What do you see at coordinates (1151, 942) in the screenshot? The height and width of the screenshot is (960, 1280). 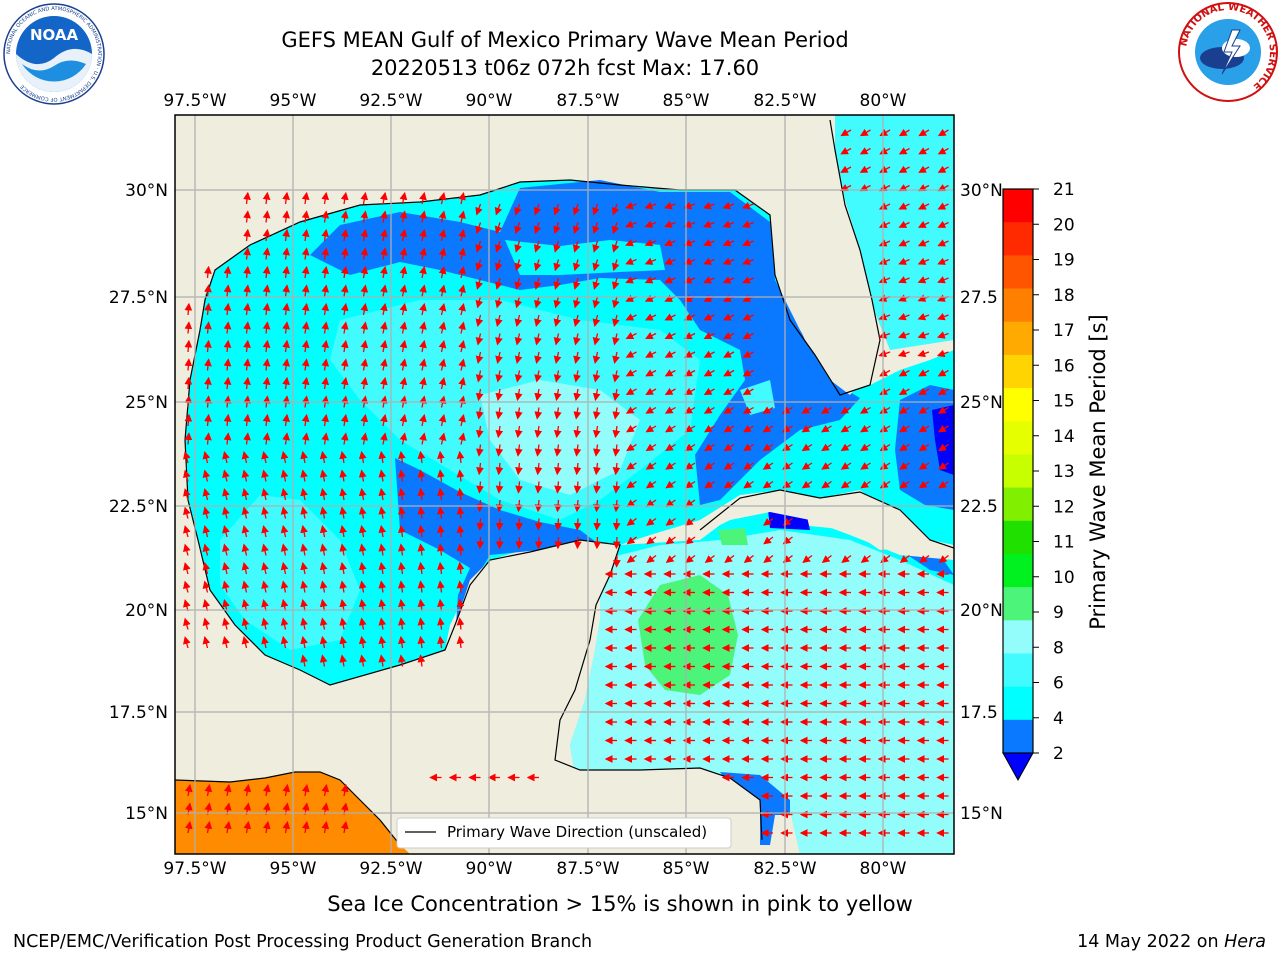 I see `generation-date-text: 14 May 2022 on` at bounding box center [1151, 942].